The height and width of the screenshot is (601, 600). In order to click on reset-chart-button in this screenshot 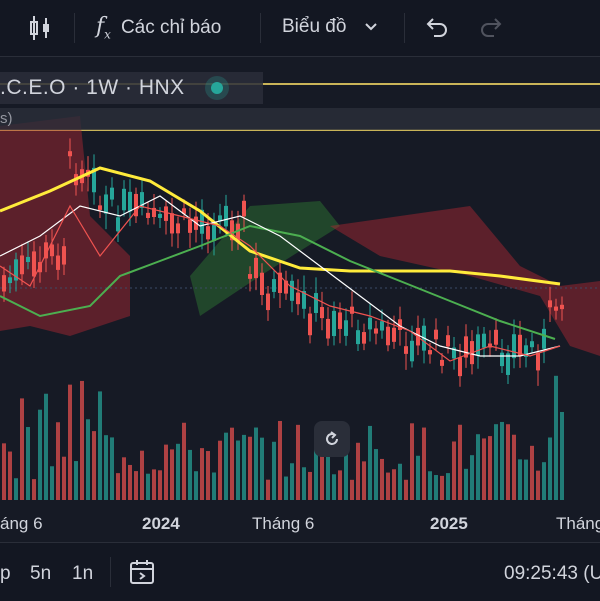, I will do `click(332, 439)`.